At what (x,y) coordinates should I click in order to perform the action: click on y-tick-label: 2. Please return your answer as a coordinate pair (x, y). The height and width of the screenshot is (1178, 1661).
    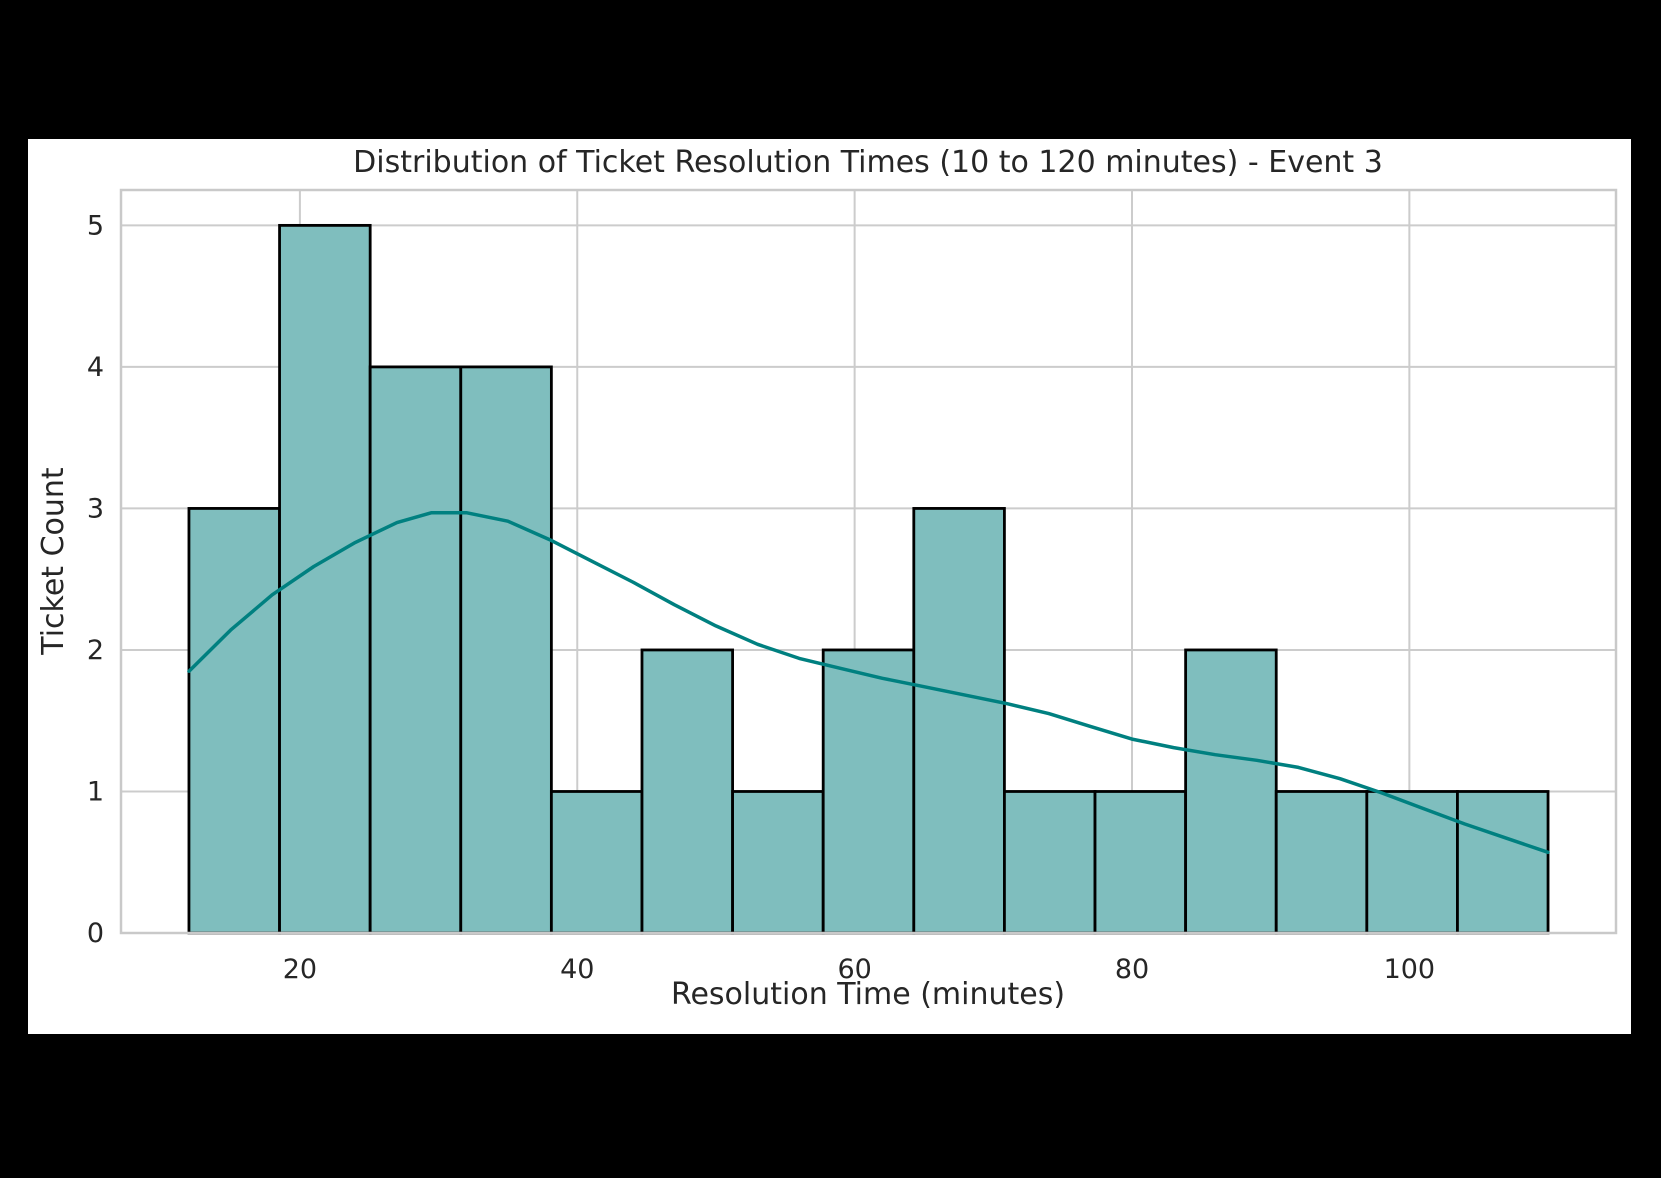
    Looking at the image, I should click on (95, 650).